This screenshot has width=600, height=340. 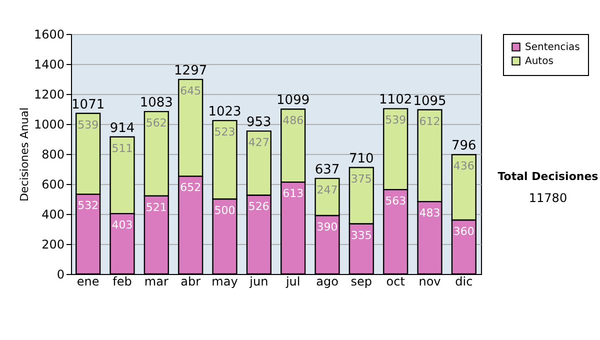 What do you see at coordinates (429, 213) in the screenshot?
I see `data-label: 483` at bounding box center [429, 213].